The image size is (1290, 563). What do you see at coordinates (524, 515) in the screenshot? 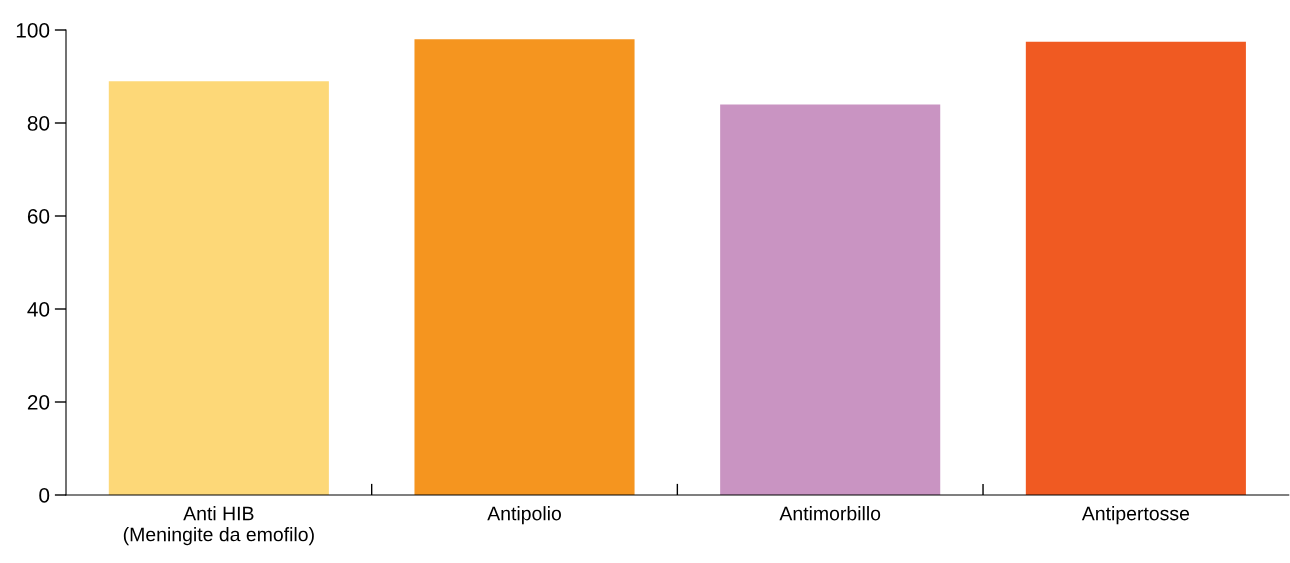
I see `x-tick-label: Antipolio` at bounding box center [524, 515].